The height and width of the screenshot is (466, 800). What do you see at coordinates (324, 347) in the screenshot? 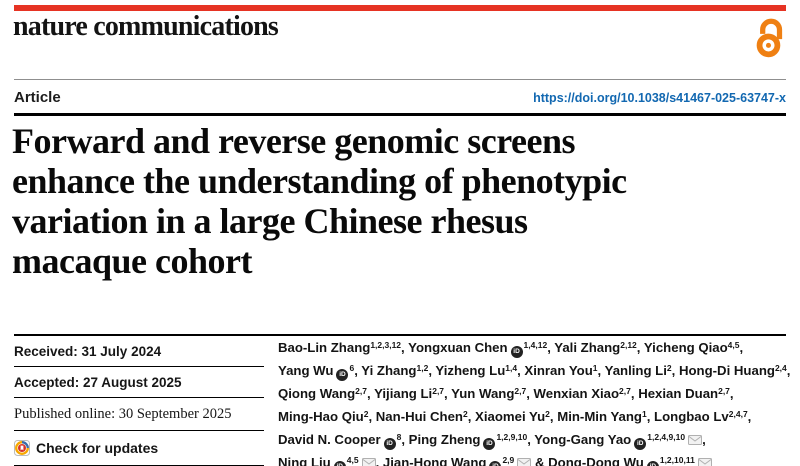
I see `author-name: Bao-Lin Zhang` at bounding box center [324, 347].